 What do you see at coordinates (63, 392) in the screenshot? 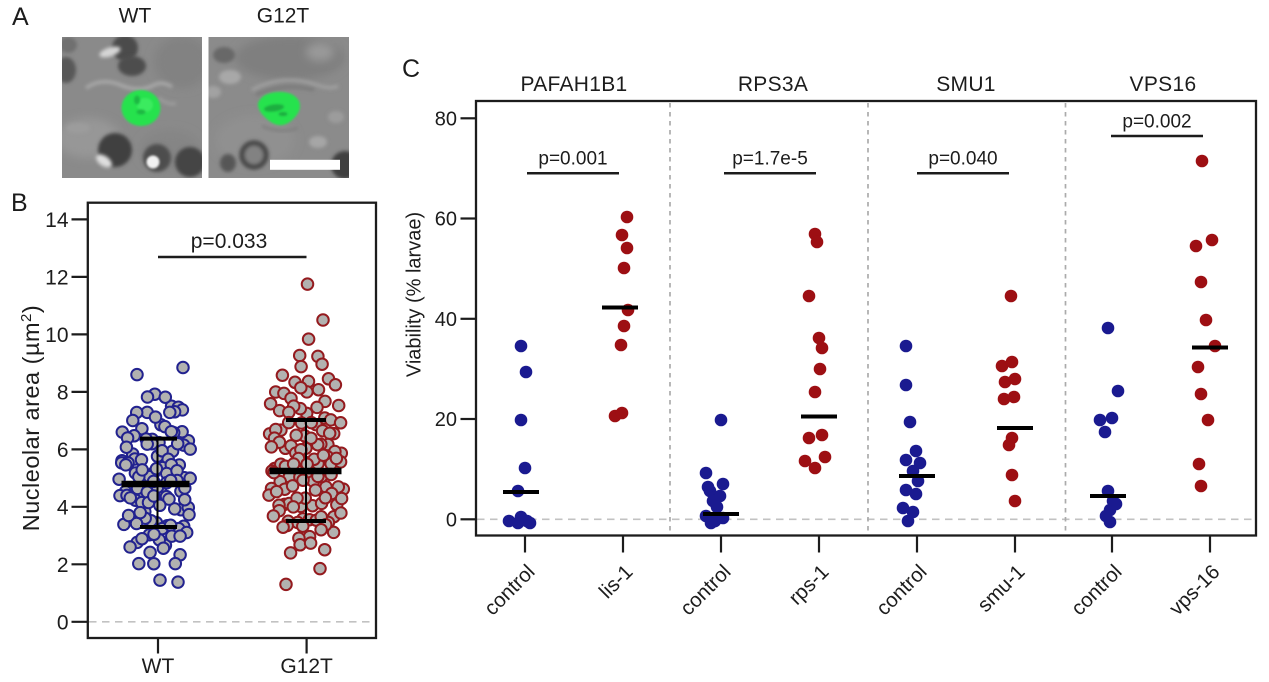
I see `svg-text: 8` at bounding box center [63, 392].